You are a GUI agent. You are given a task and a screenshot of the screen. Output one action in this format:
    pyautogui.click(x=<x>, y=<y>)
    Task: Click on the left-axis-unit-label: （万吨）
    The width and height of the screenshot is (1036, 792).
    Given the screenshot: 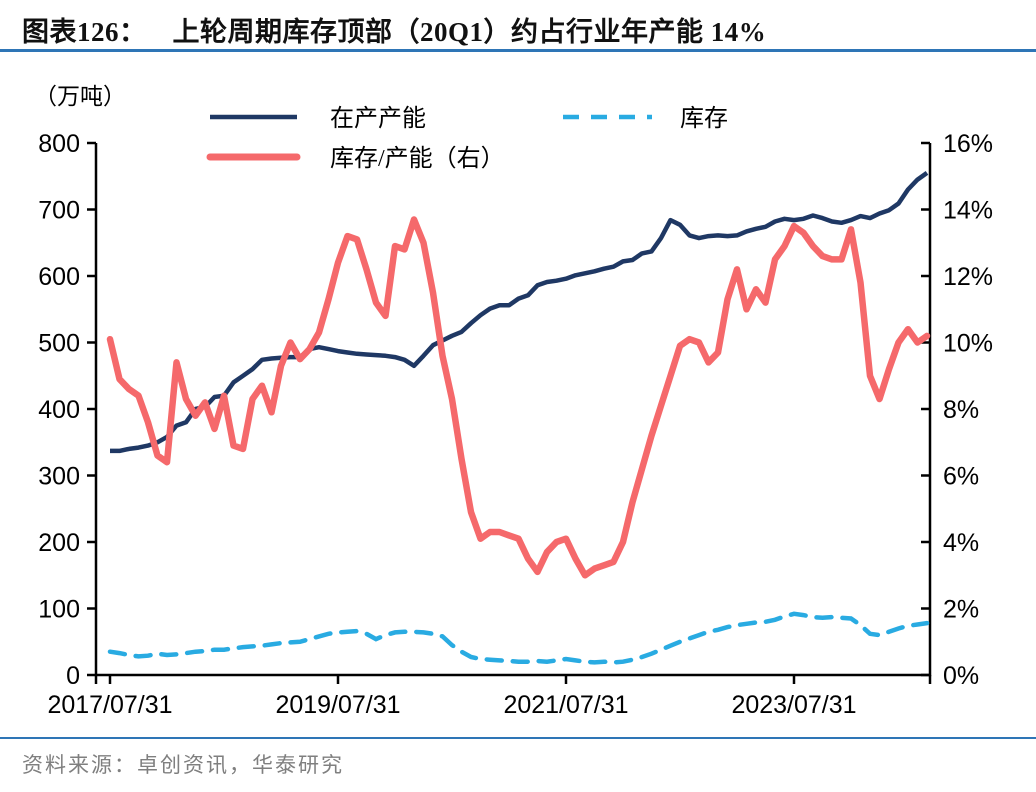 What is the action you would take?
    pyautogui.click(x=80, y=96)
    